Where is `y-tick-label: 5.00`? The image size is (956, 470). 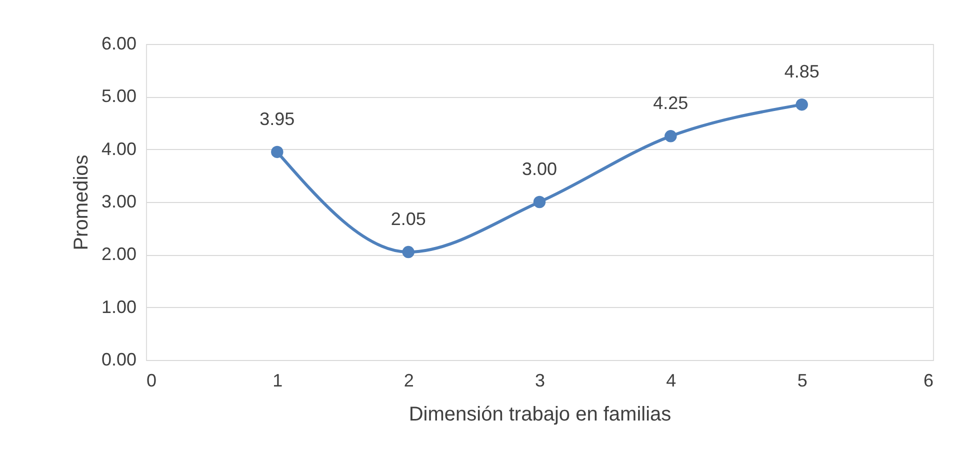 y-tick-label: 5.00 is located at coordinates (118, 96).